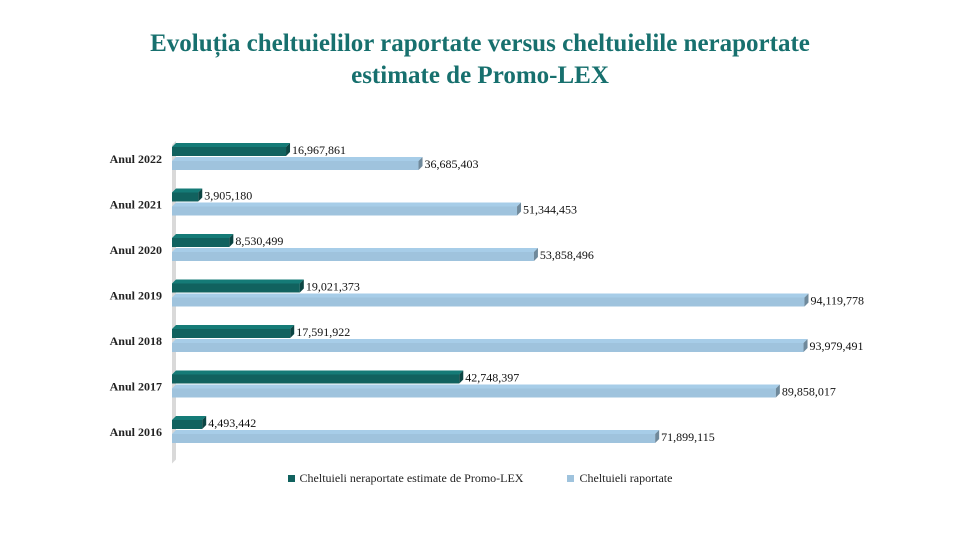 The height and width of the screenshot is (540, 960). What do you see at coordinates (333, 287) in the screenshot?
I see `value-label-unreported: 19,021,373` at bounding box center [333, 287].